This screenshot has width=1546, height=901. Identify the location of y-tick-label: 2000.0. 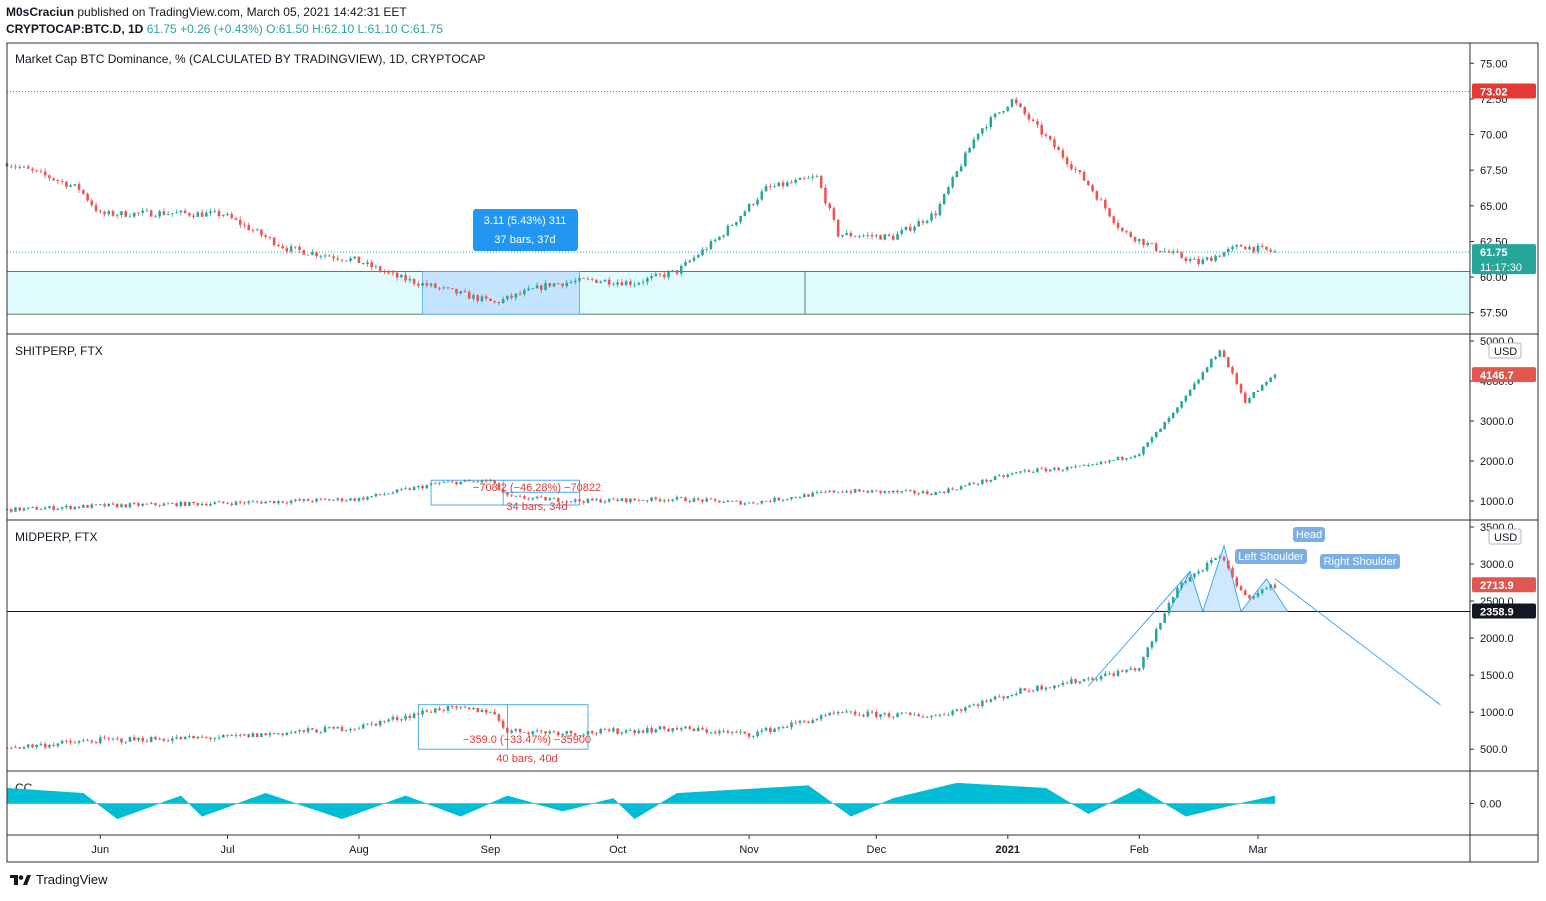
(1497, 462).